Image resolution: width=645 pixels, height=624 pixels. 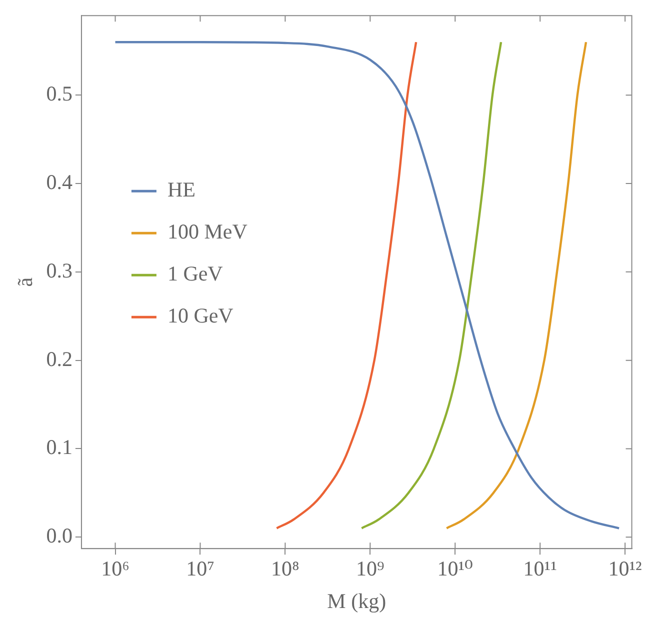 What do you see at coordinates (200, 316) in the screenshot?
I see `legend-label: 10 GeV` at bounding box center [200, 316].